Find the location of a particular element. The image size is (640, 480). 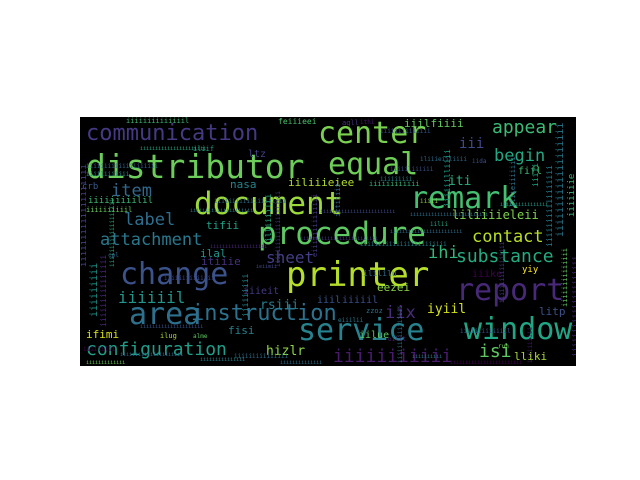

word-zzoz: zzoz is located at coordinates (374, 311).